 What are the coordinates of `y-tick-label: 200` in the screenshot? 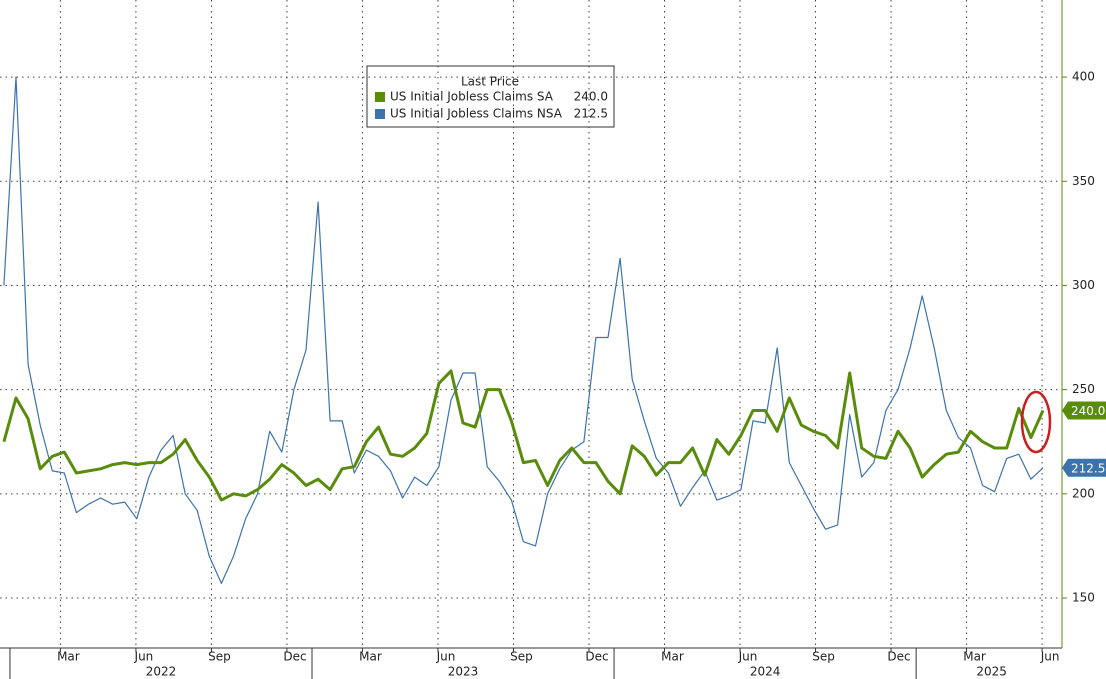 It's located at (1083, 493).